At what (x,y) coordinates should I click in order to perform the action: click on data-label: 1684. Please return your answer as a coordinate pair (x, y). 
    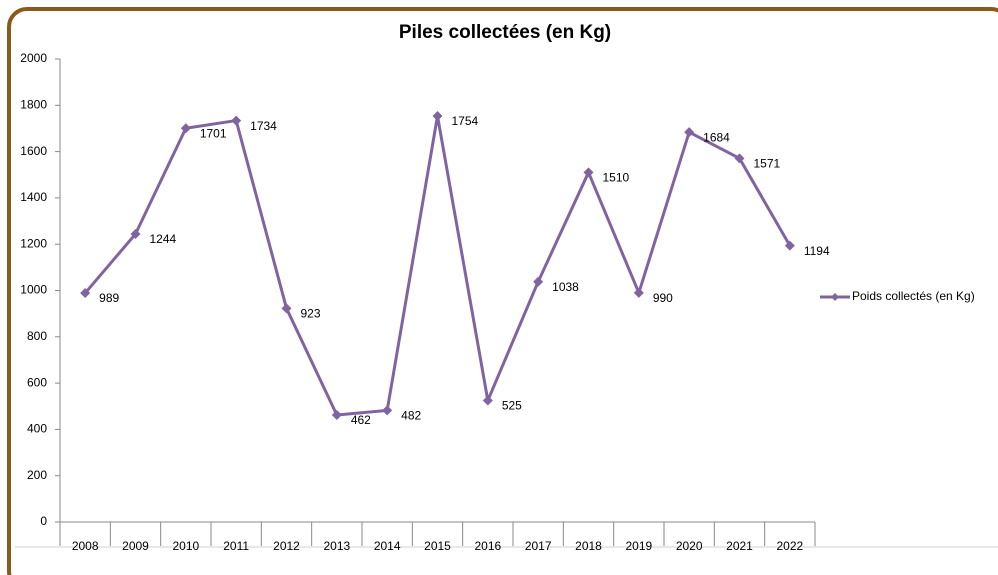
    Looking at the image, I should click on (716, 137).